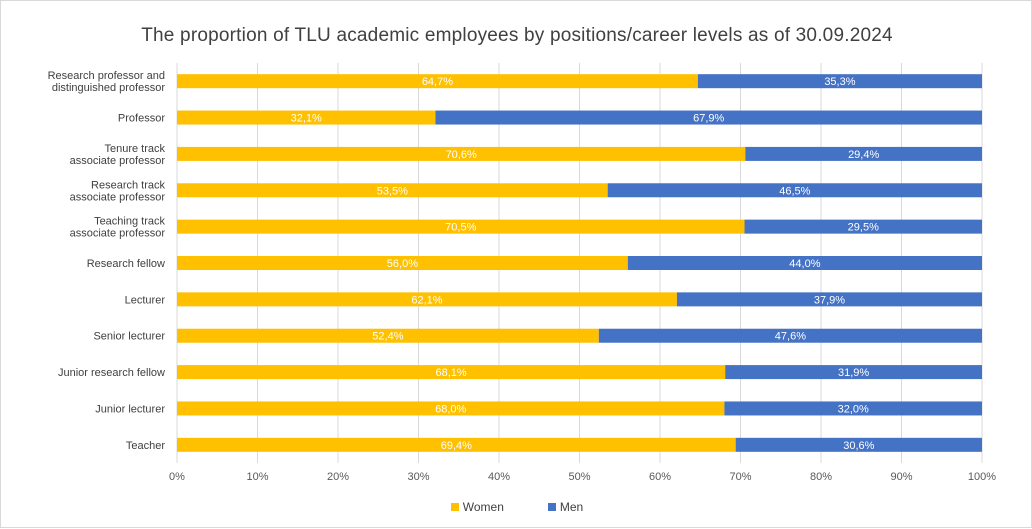 The image size is (1032, 529). I want to click on category-label: Research professor and, so click(106, 76).